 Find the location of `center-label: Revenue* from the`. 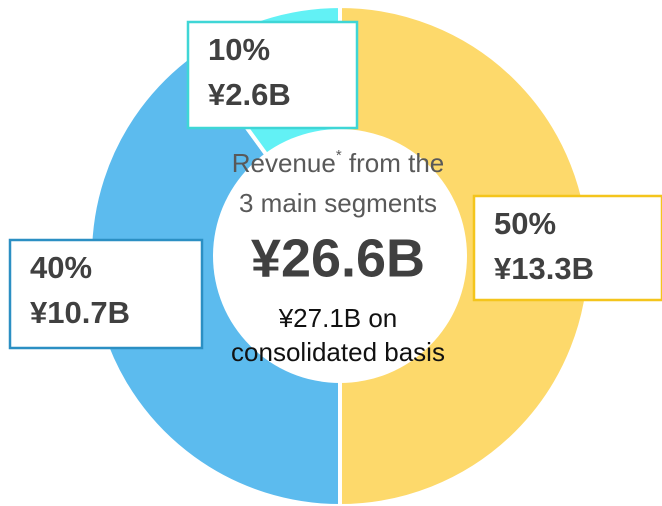

center-label: Revenue* from the is located at coordinates (338, 162).